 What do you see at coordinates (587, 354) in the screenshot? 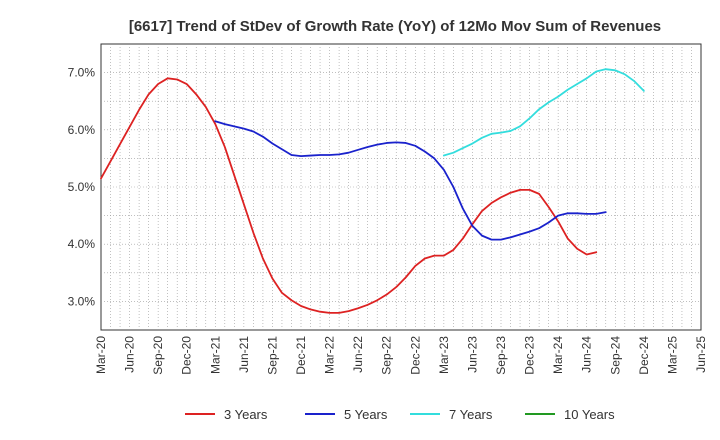
I see `x-tick-label: Jun-24` at bounding box center [587, 354].